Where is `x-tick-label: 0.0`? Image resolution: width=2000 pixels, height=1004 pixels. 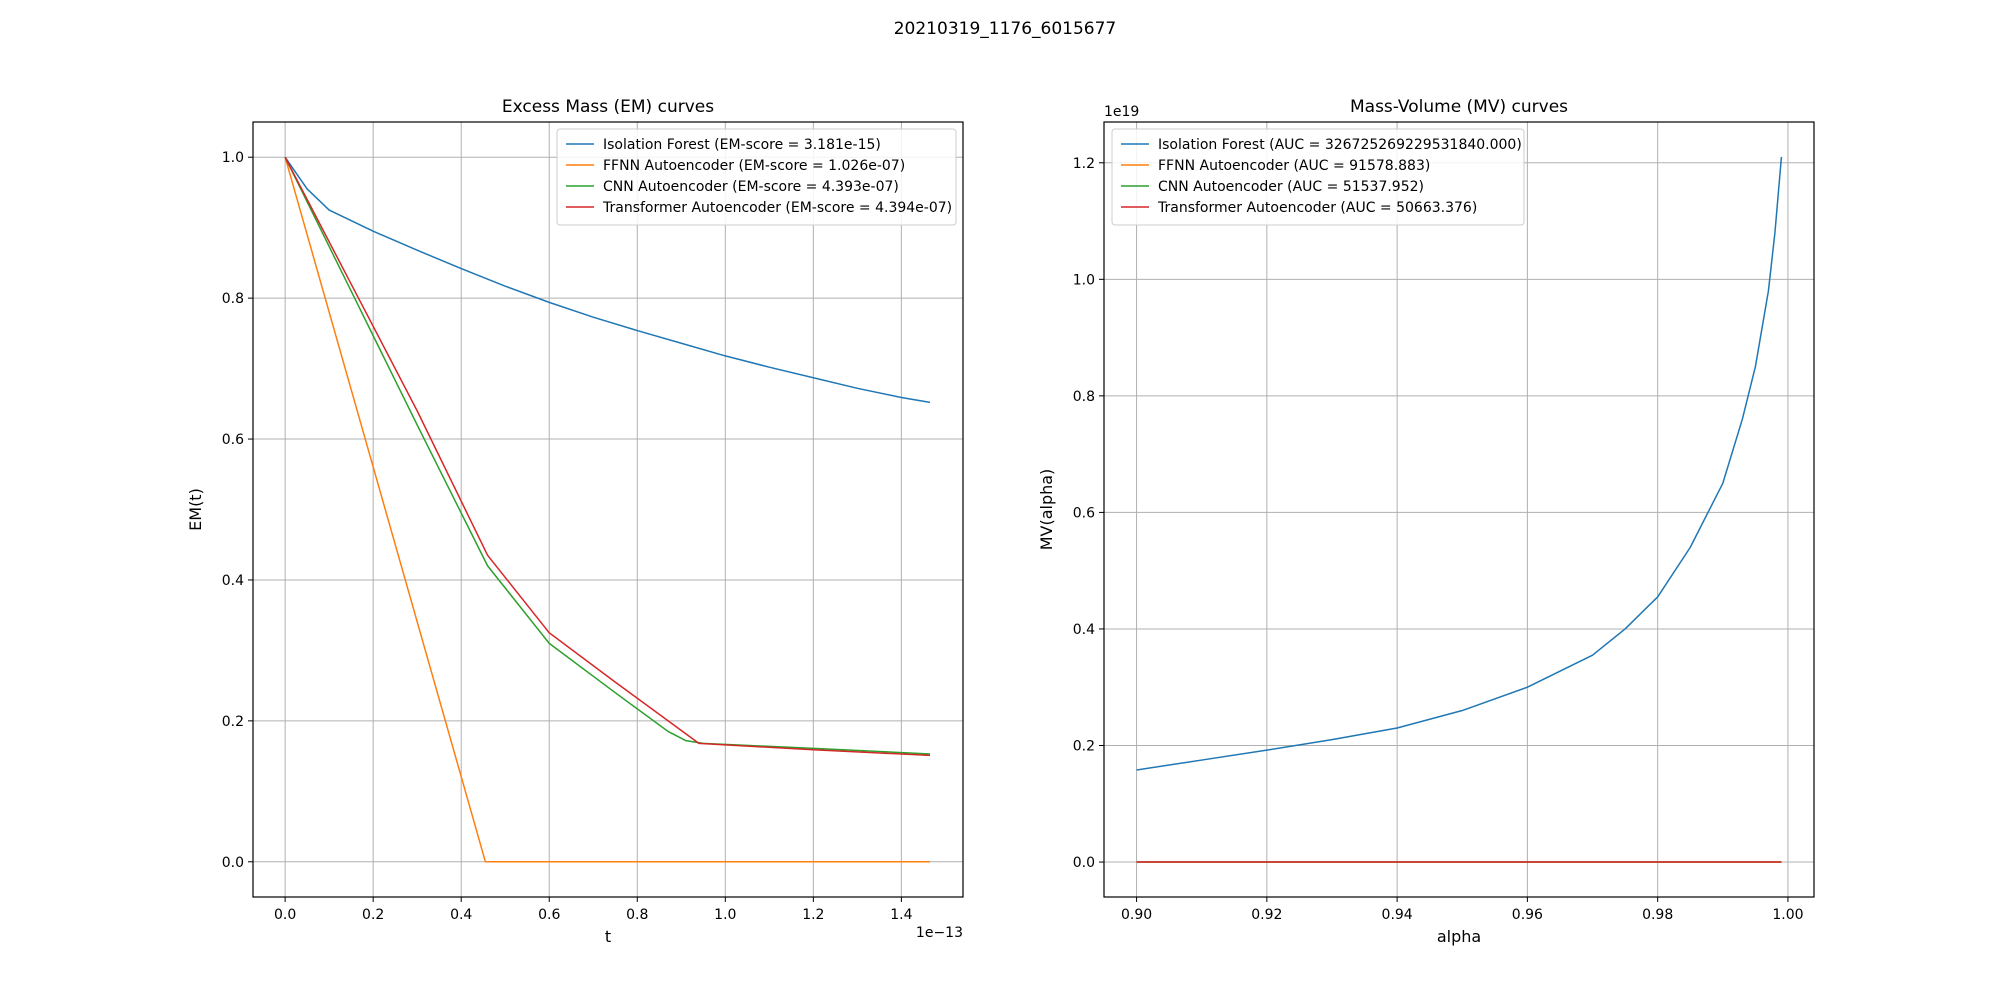
x-tick-label: 0.0 is located at coordinates (285, 915).